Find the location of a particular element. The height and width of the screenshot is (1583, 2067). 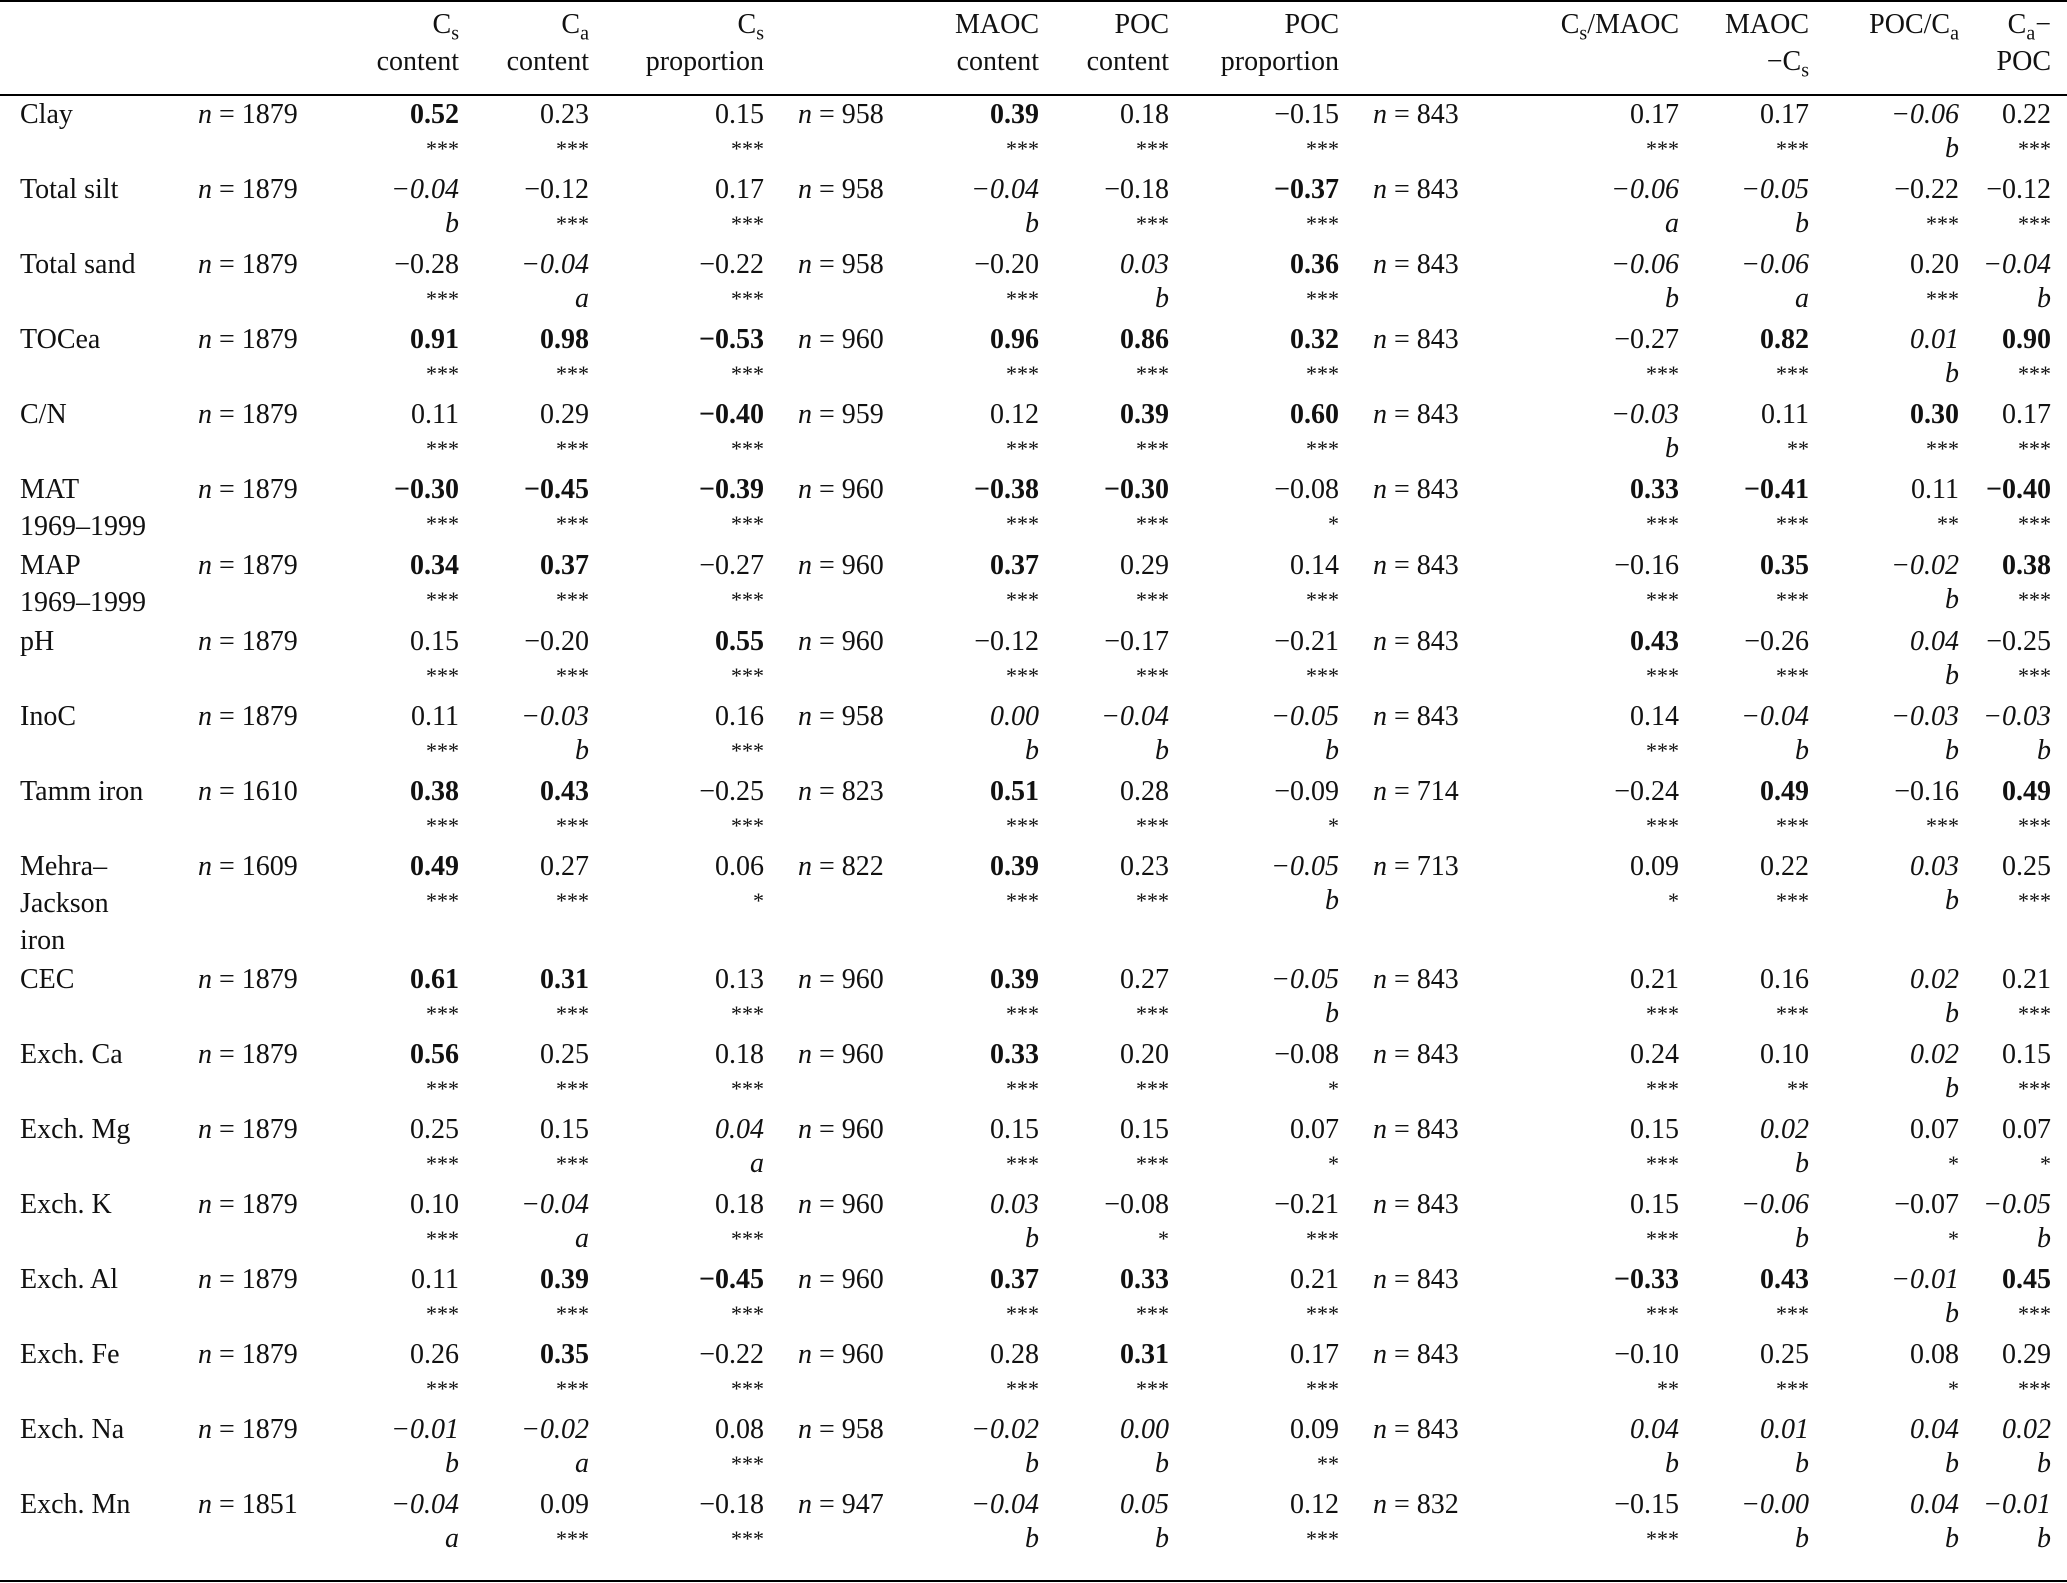

correlation-cell: 0.03 b is located at coordinates (1900, 902).